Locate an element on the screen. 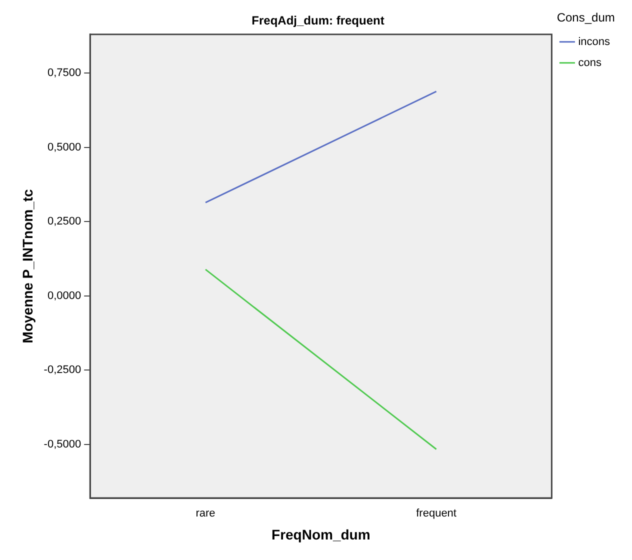  y-tick-label: -0,5000 is located at coordinates (63, 444).